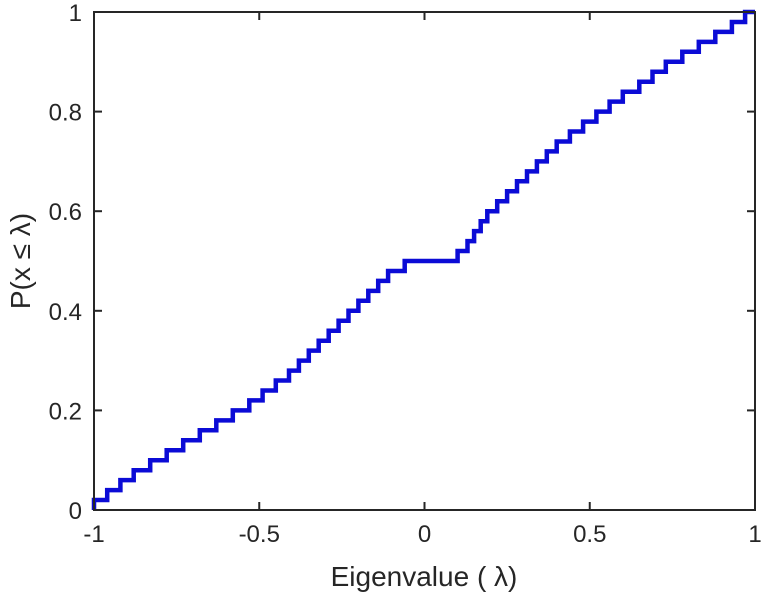 The image size is (768, 600). What do you see at coordinates (589, 534) in the screenshot?
I see `x-tick-label: 0.5` at bounding box center [589, 534].